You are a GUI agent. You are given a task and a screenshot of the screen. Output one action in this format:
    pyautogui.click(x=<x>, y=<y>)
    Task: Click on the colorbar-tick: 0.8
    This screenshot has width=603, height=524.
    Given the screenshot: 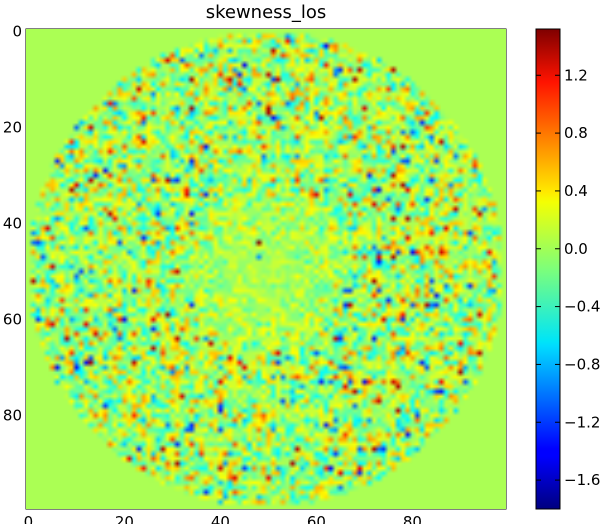 What is the action you would take?
    pyautogui.click(x=562, y=133)
    